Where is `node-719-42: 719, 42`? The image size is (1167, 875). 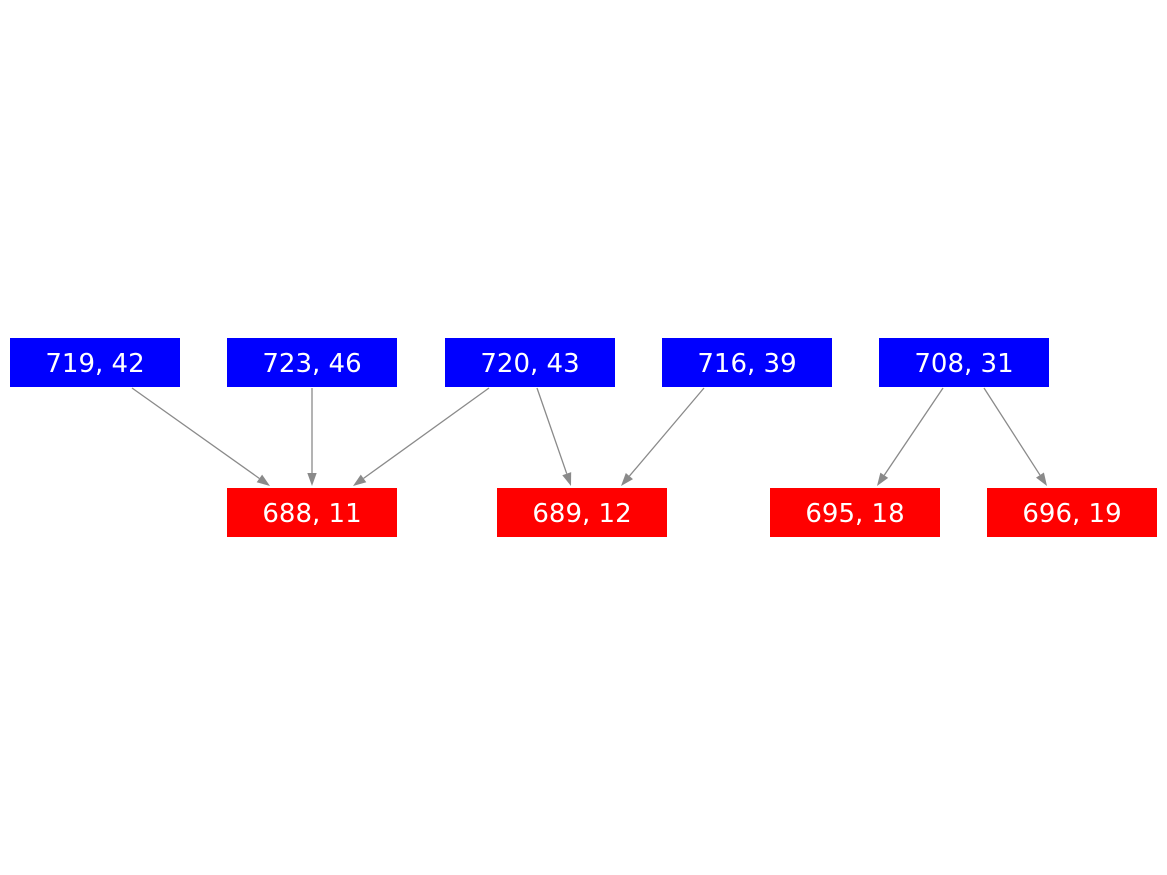 node-719-42: 719, 42 is located at coordinates (95, 362).